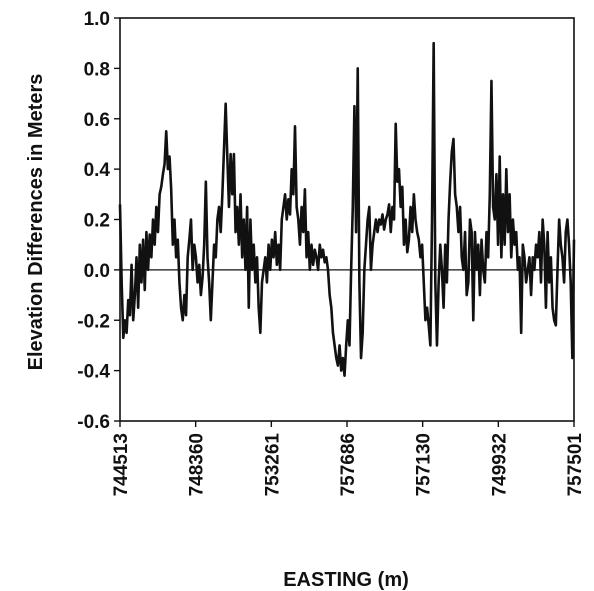 The width and height of the screenshot is (594, 591). What do you see at coordinates (97, 271) in the screenshot?
I see `y-tick-label: 0.0` at bounding box center [97, 271].